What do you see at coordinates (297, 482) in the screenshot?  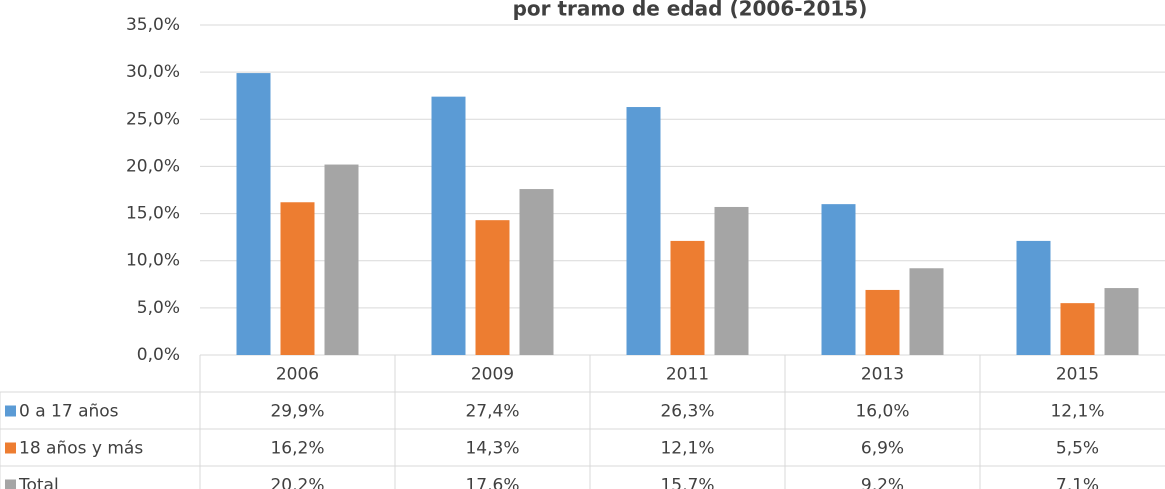 I see `data-label: 20,2%` at bounding box center [297, 482].